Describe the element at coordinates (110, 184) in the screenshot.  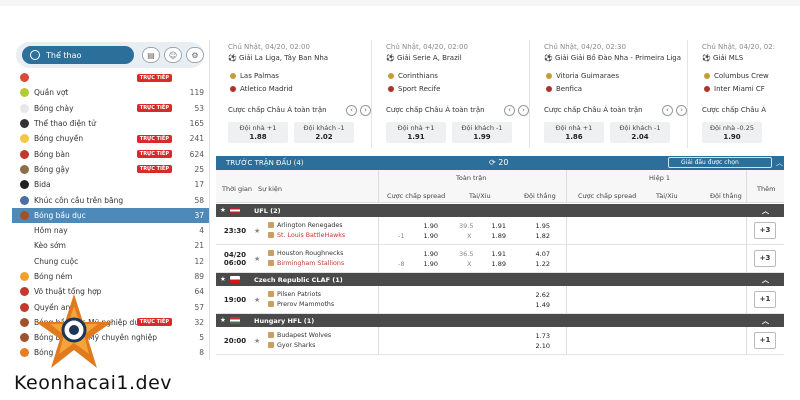
I see `sidebar-item: Bida 17` at that location.